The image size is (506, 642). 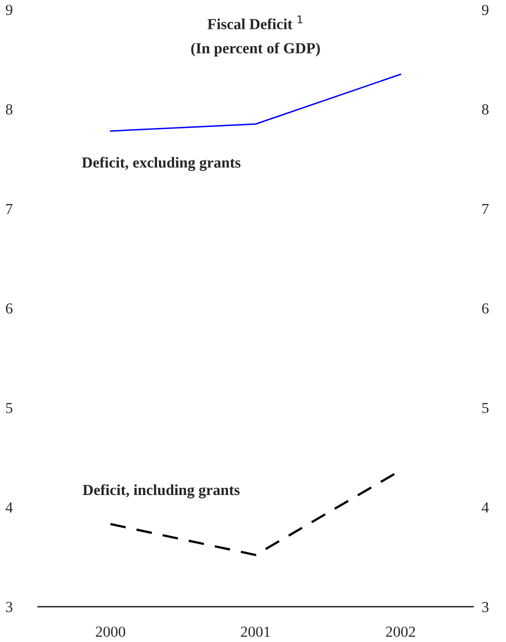 What do you see at coordinates (161, 491) in the screenshot?
I see `text: Deficit, including grants` at bounding box center [161, 491].